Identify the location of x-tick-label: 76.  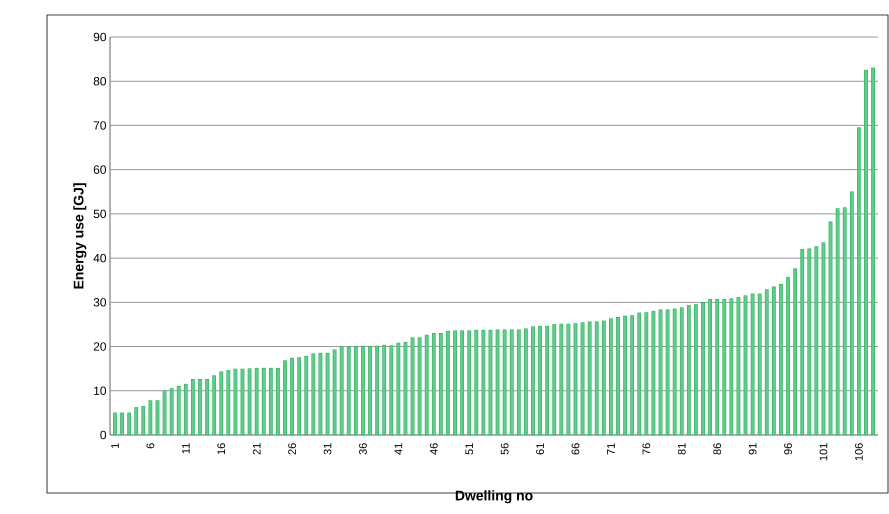
(646, 448).